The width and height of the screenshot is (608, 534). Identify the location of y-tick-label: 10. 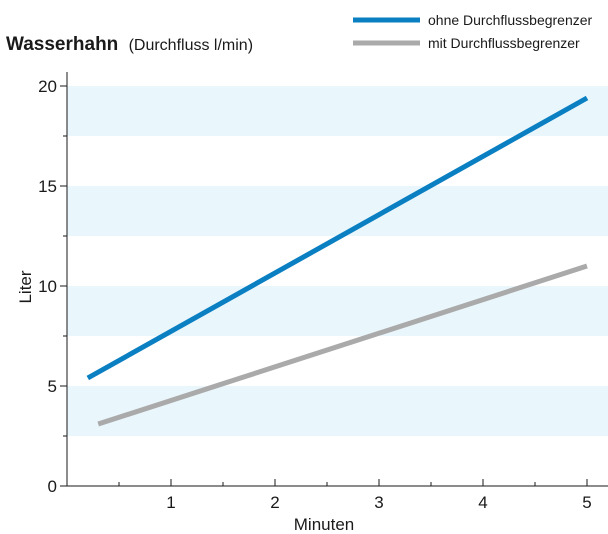
(47, 286).